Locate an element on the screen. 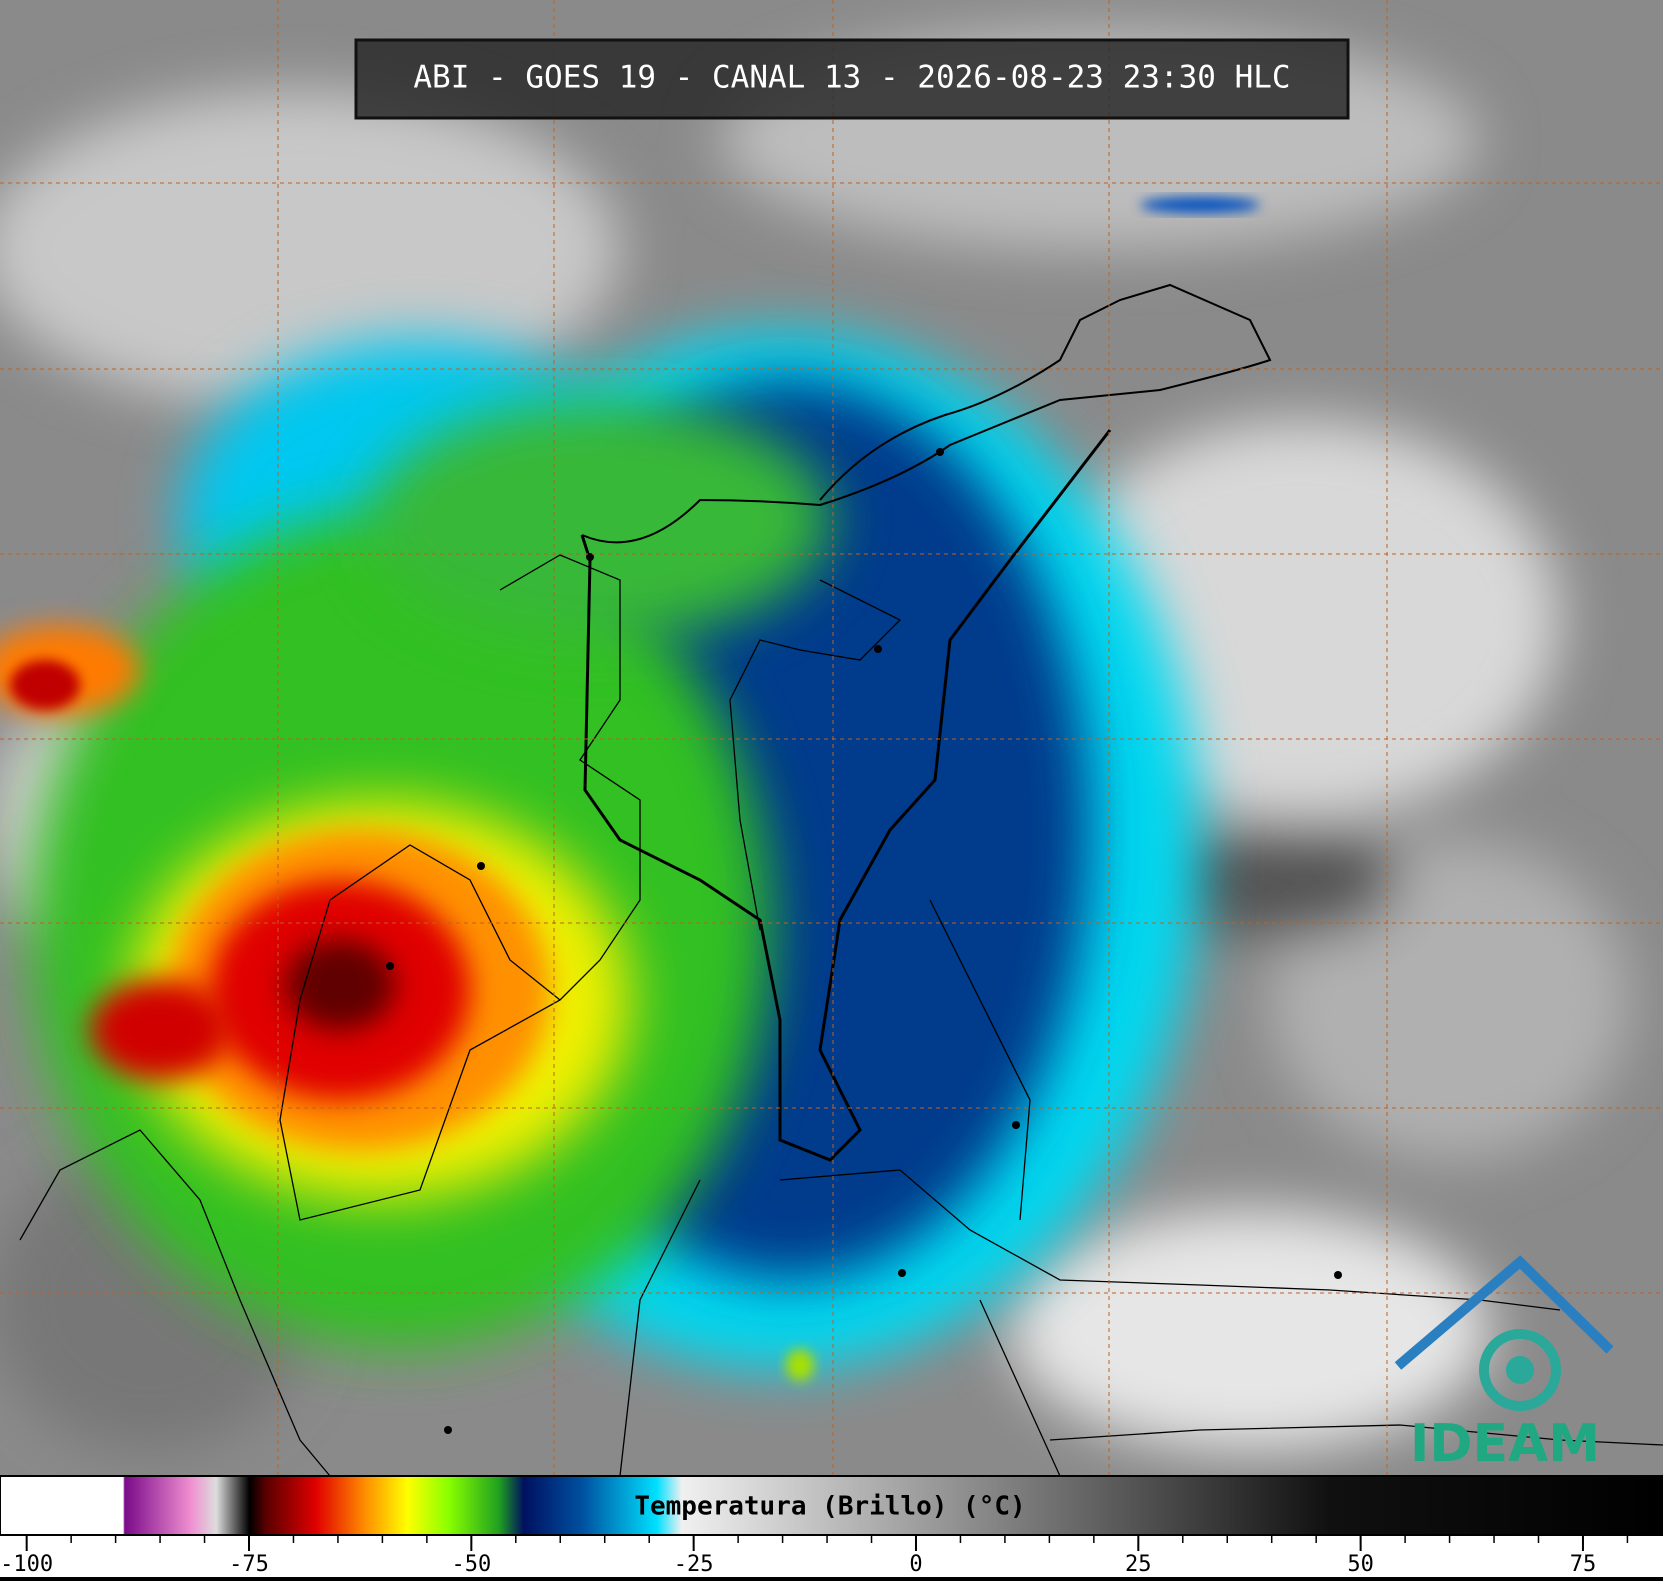  tick-label: -75 is located at coordinates (249, 1564).